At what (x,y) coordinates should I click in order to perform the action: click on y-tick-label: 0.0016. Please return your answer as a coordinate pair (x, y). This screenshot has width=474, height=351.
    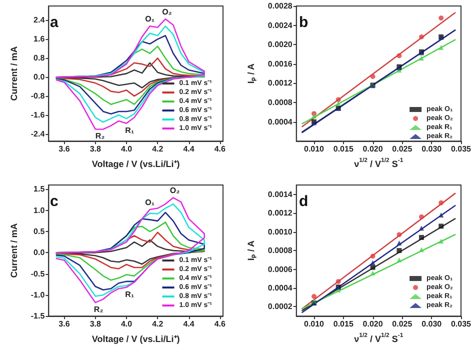
    Looking at the image, I should click on (280, 63).